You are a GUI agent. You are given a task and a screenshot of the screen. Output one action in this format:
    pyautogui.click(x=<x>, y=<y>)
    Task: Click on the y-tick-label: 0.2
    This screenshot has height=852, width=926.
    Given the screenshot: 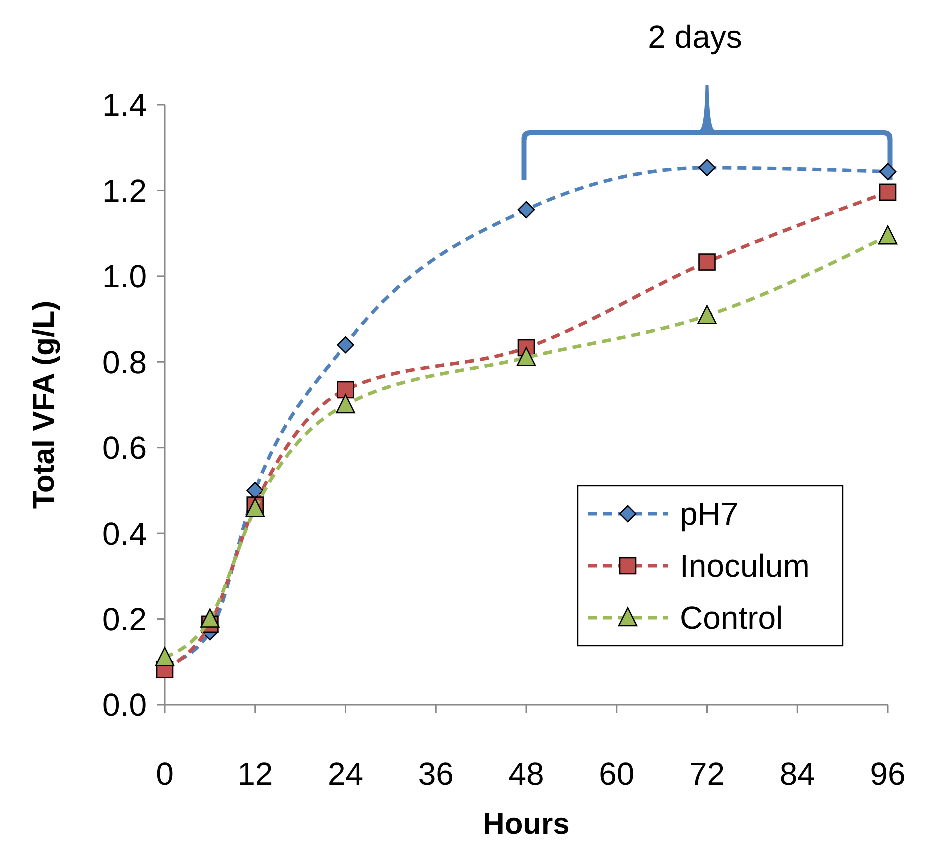 What is the action you would take?
    pyautogui.click(x=124, y=619)
    